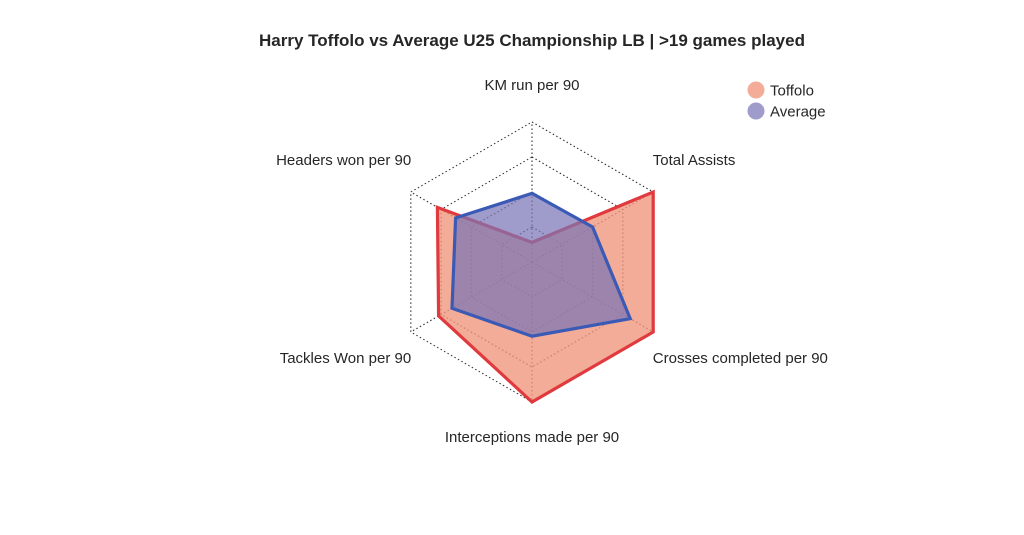 This screenshot has width=1024, height=535. Describe the element at coordinates (345, 358) in the screenshot. I see `axis-label-4: Tackles Won per 90` at that location.